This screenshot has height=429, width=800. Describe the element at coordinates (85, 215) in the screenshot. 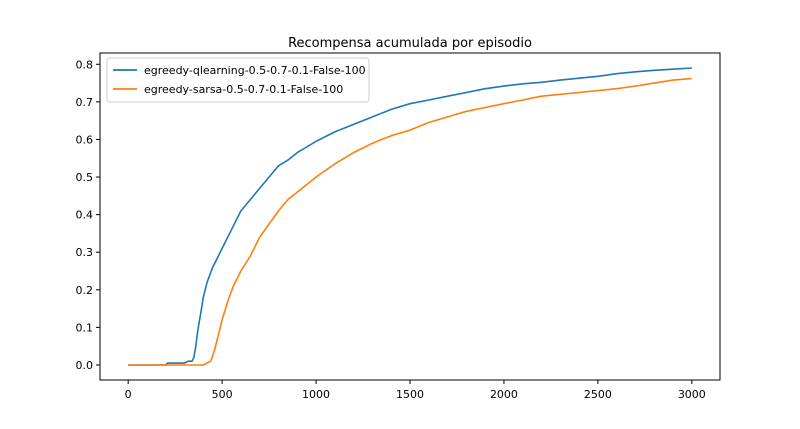

I see `y-tick-label: 0.4` at that location.